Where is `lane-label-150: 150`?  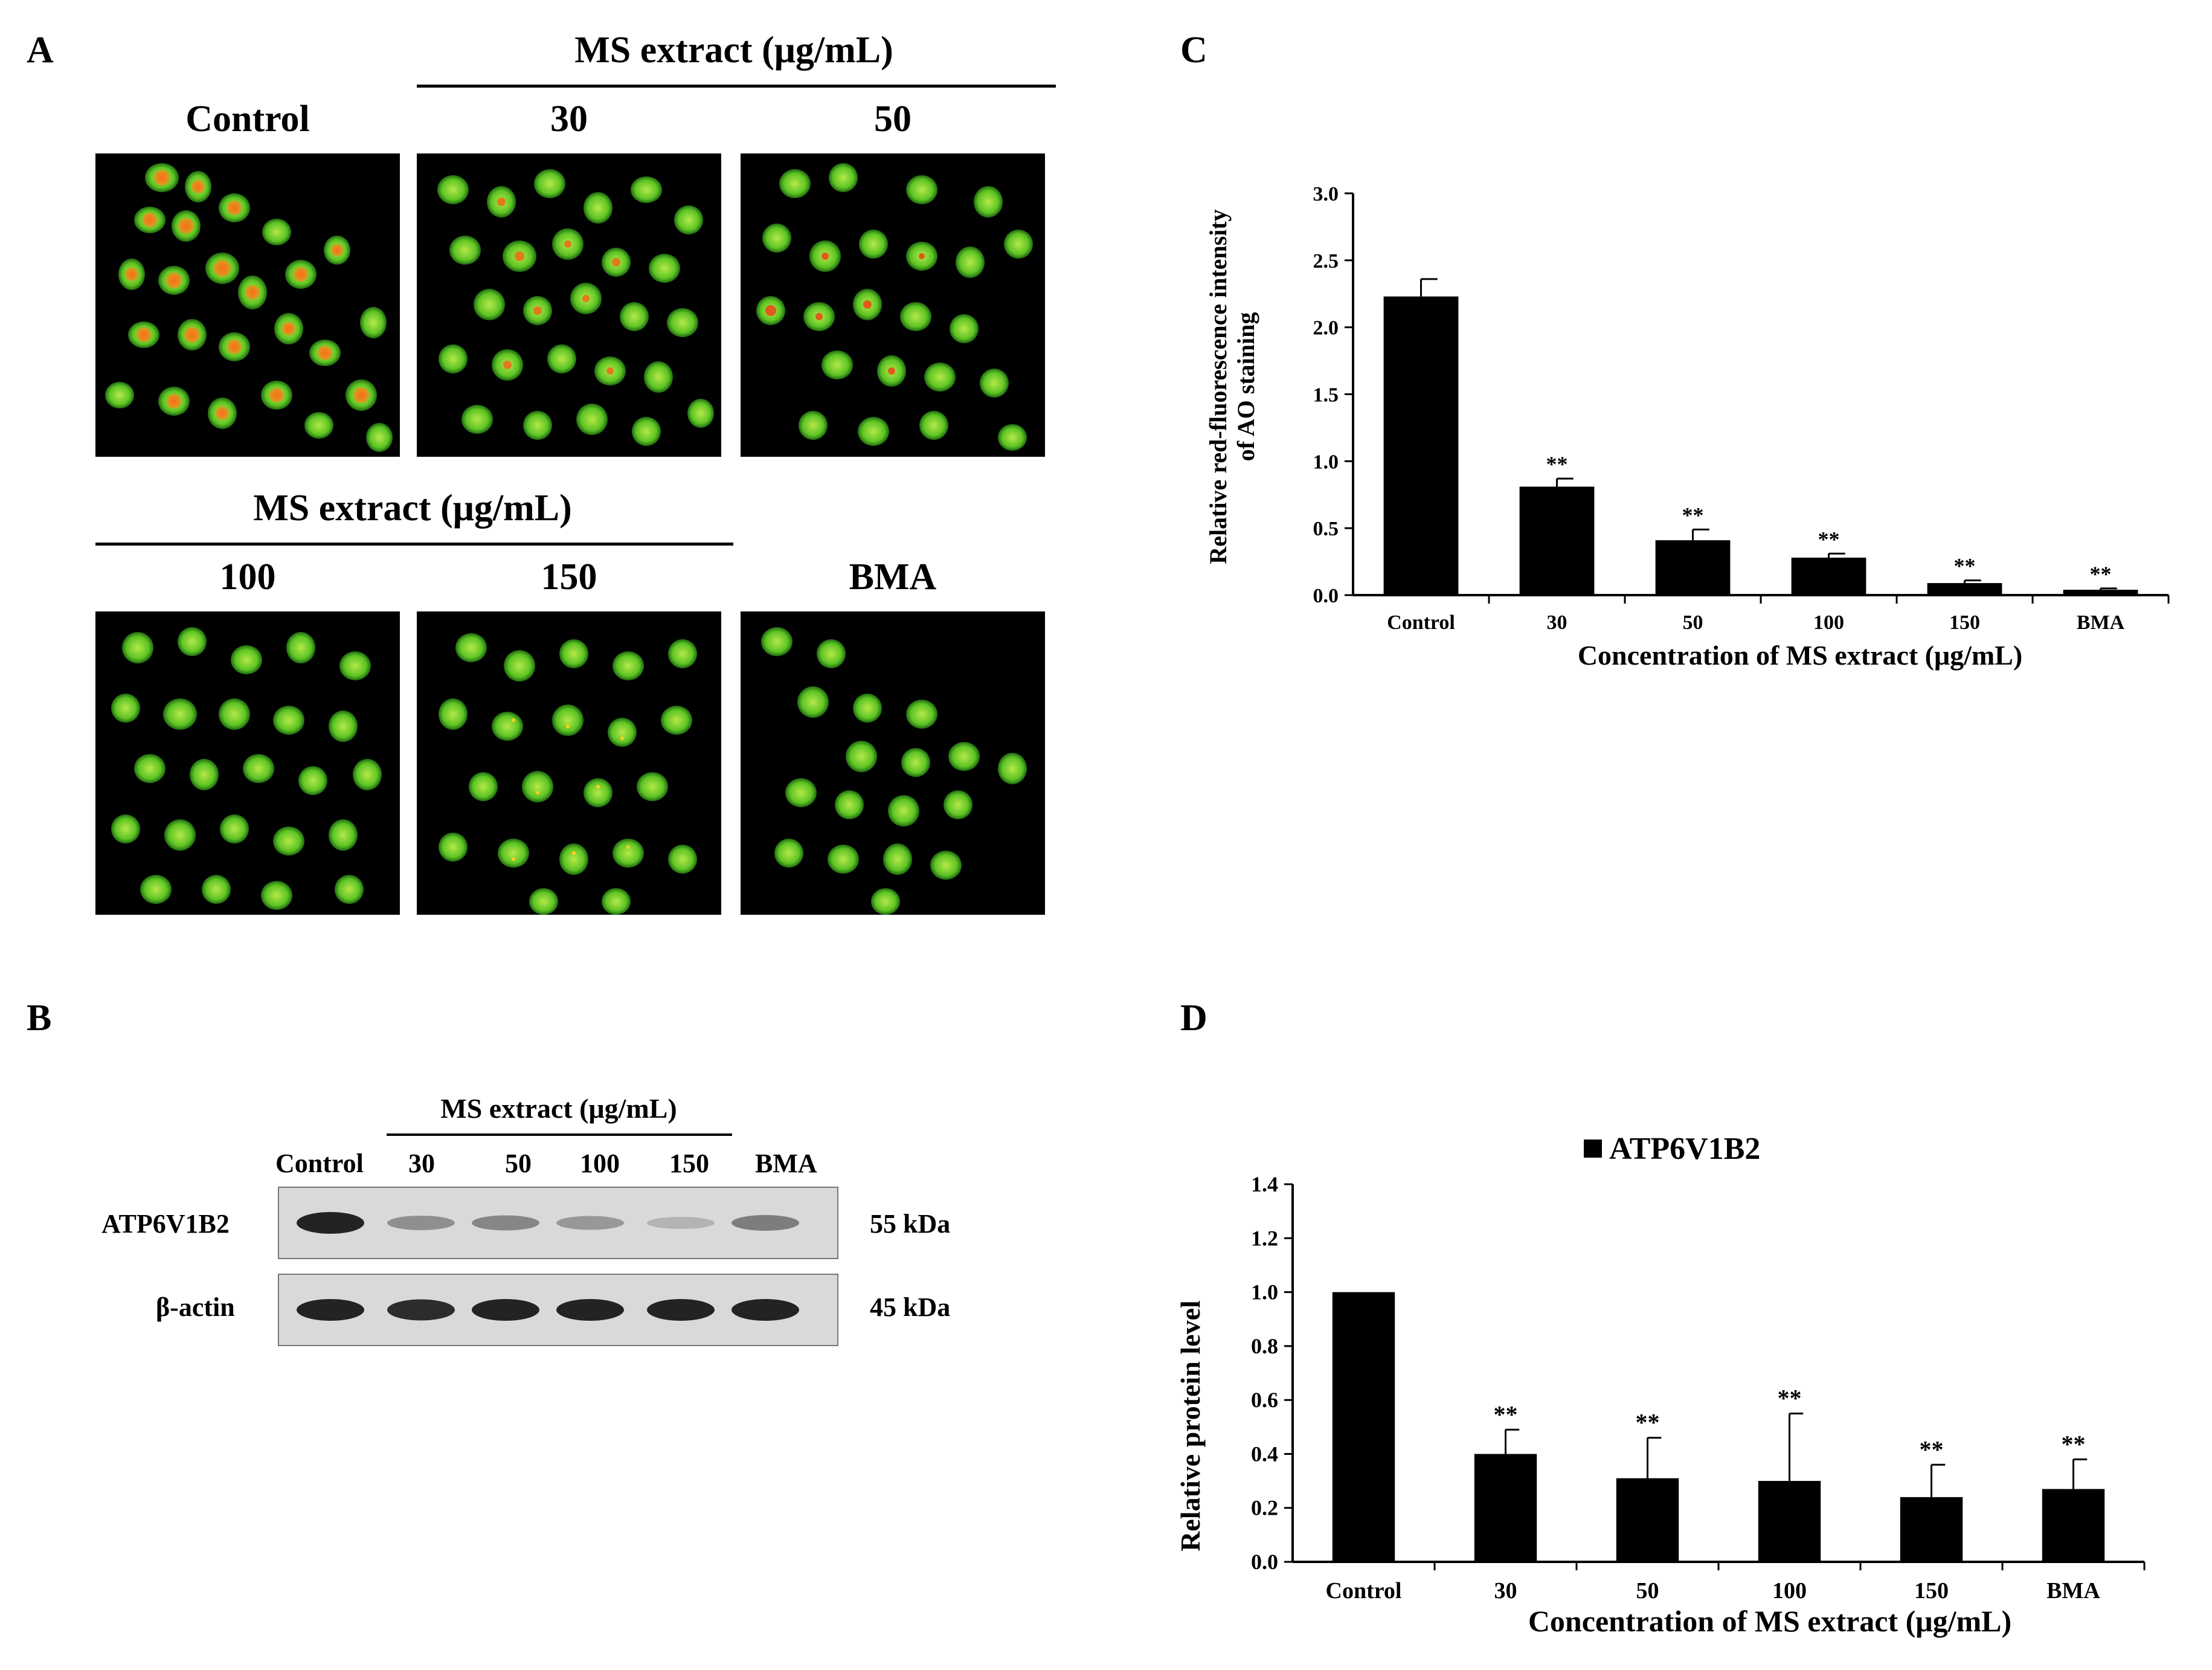
lane-label-150: 150 is located at coordinates (689, 1163).